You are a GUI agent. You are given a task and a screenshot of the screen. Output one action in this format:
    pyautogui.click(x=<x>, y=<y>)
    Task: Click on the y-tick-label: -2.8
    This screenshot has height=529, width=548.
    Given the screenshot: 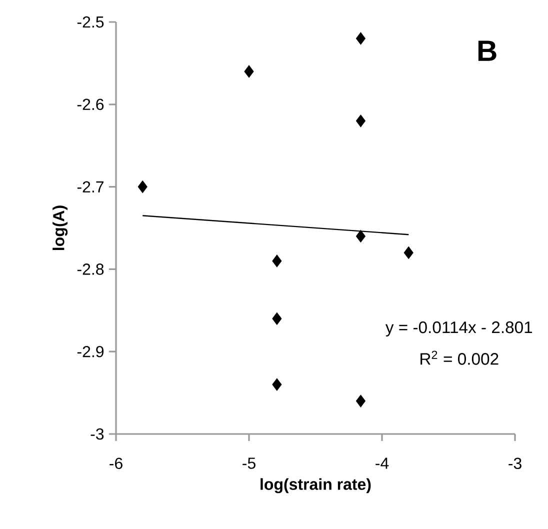 What is the action you would take?
    pyautogui.click(x=90, y=269)
    